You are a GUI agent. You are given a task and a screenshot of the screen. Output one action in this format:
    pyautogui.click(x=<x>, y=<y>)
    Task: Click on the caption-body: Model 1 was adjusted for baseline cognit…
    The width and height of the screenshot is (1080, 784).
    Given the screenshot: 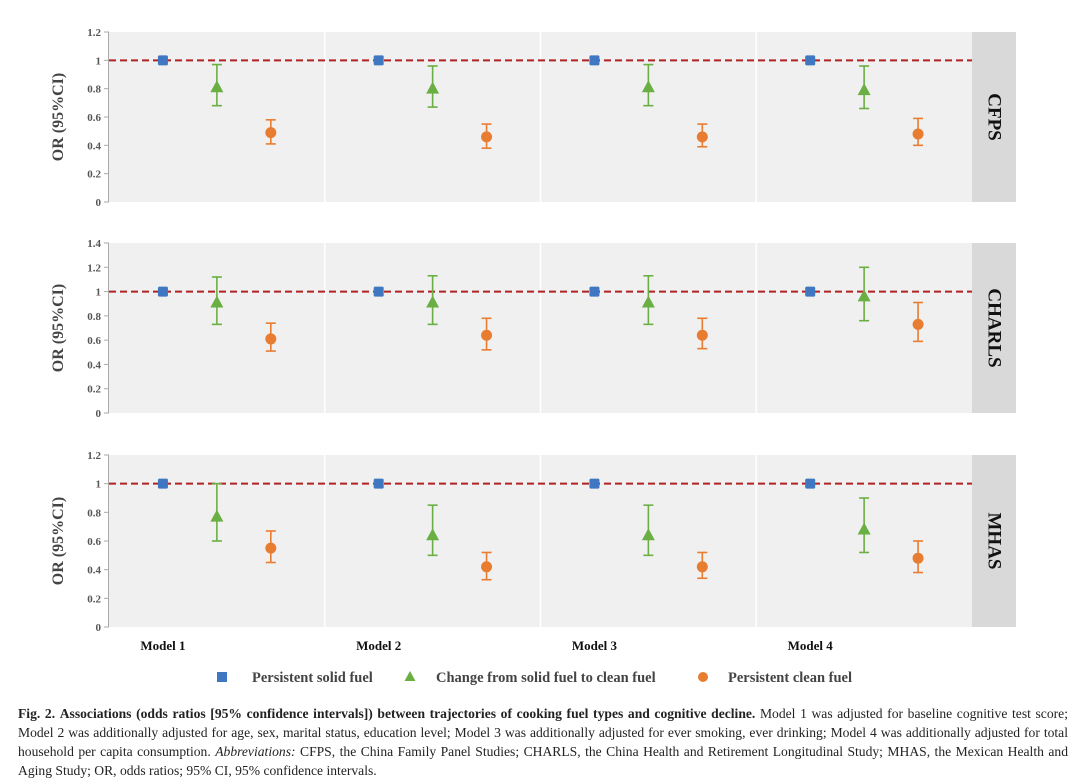 What is the action you would take?
    pyautogui.click(x=543, y=732)
    